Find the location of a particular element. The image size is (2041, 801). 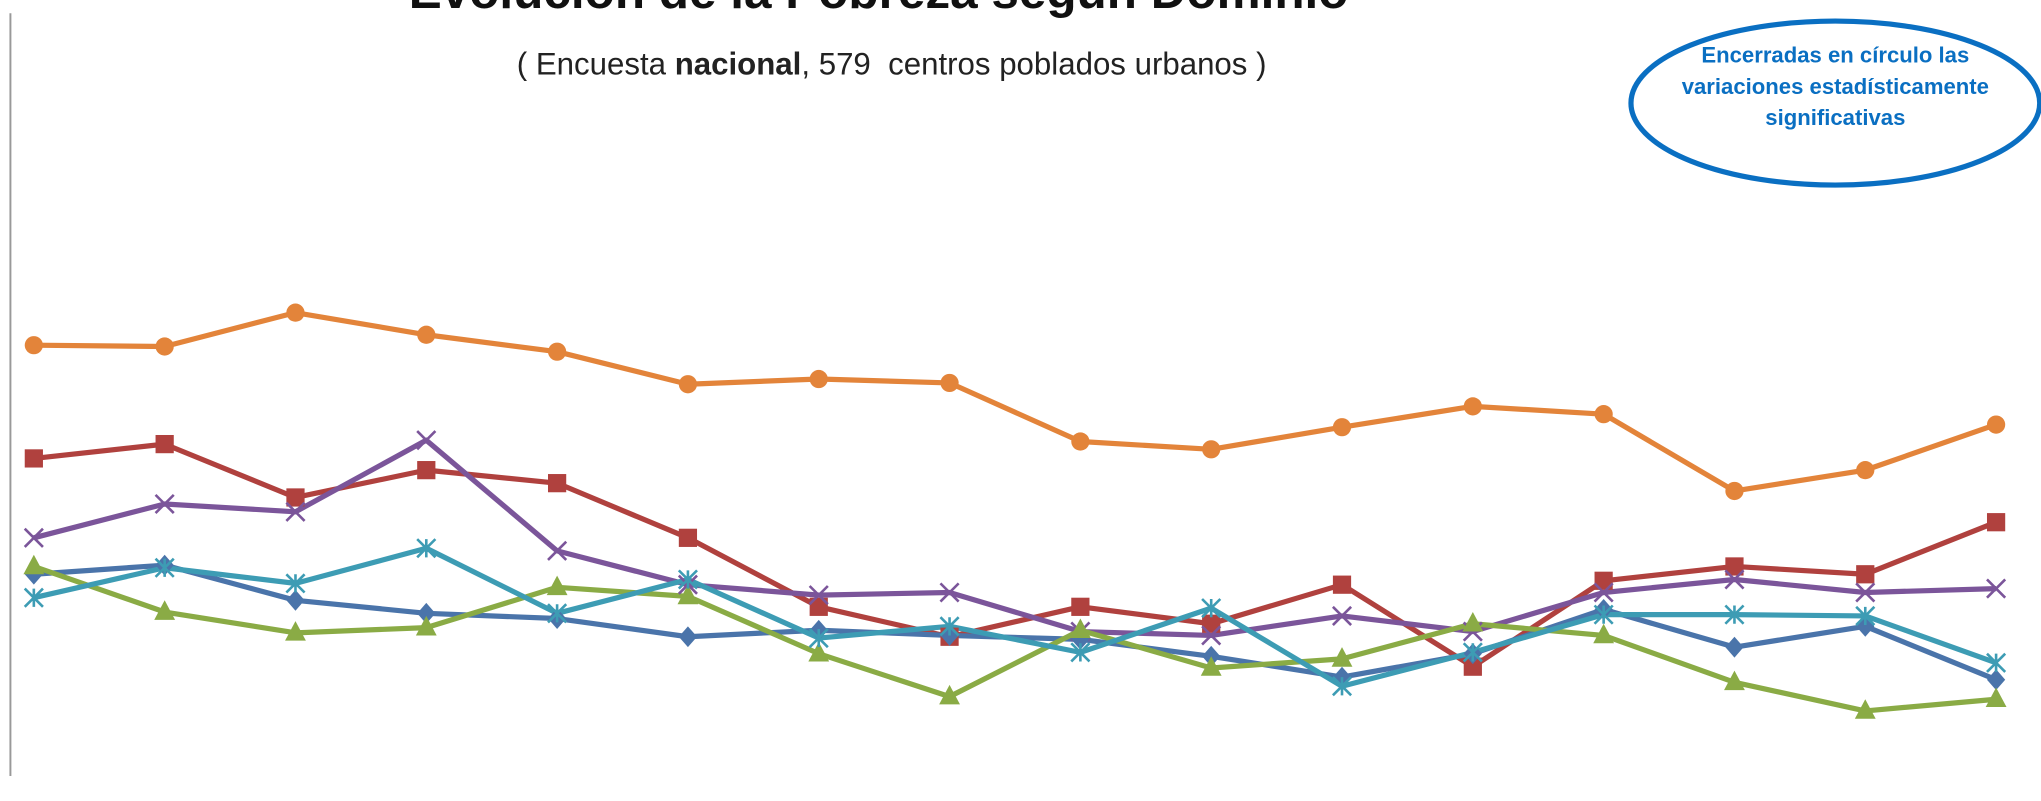

annotation-line: variaciones estadísticamente is located at coordinates (1835, 86).